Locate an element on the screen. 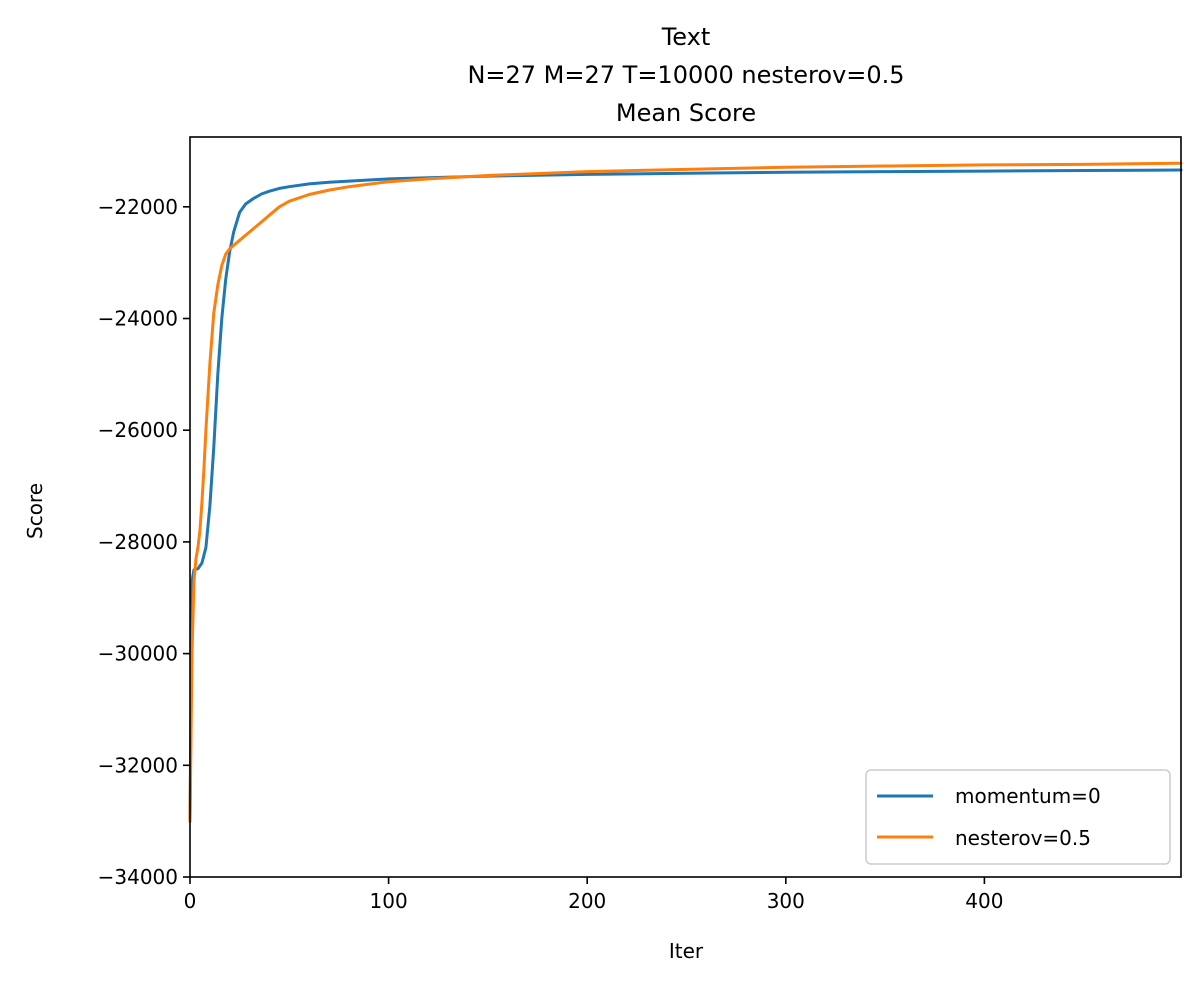  y-tick-label: −30000 is located at coordinates (138, 654).